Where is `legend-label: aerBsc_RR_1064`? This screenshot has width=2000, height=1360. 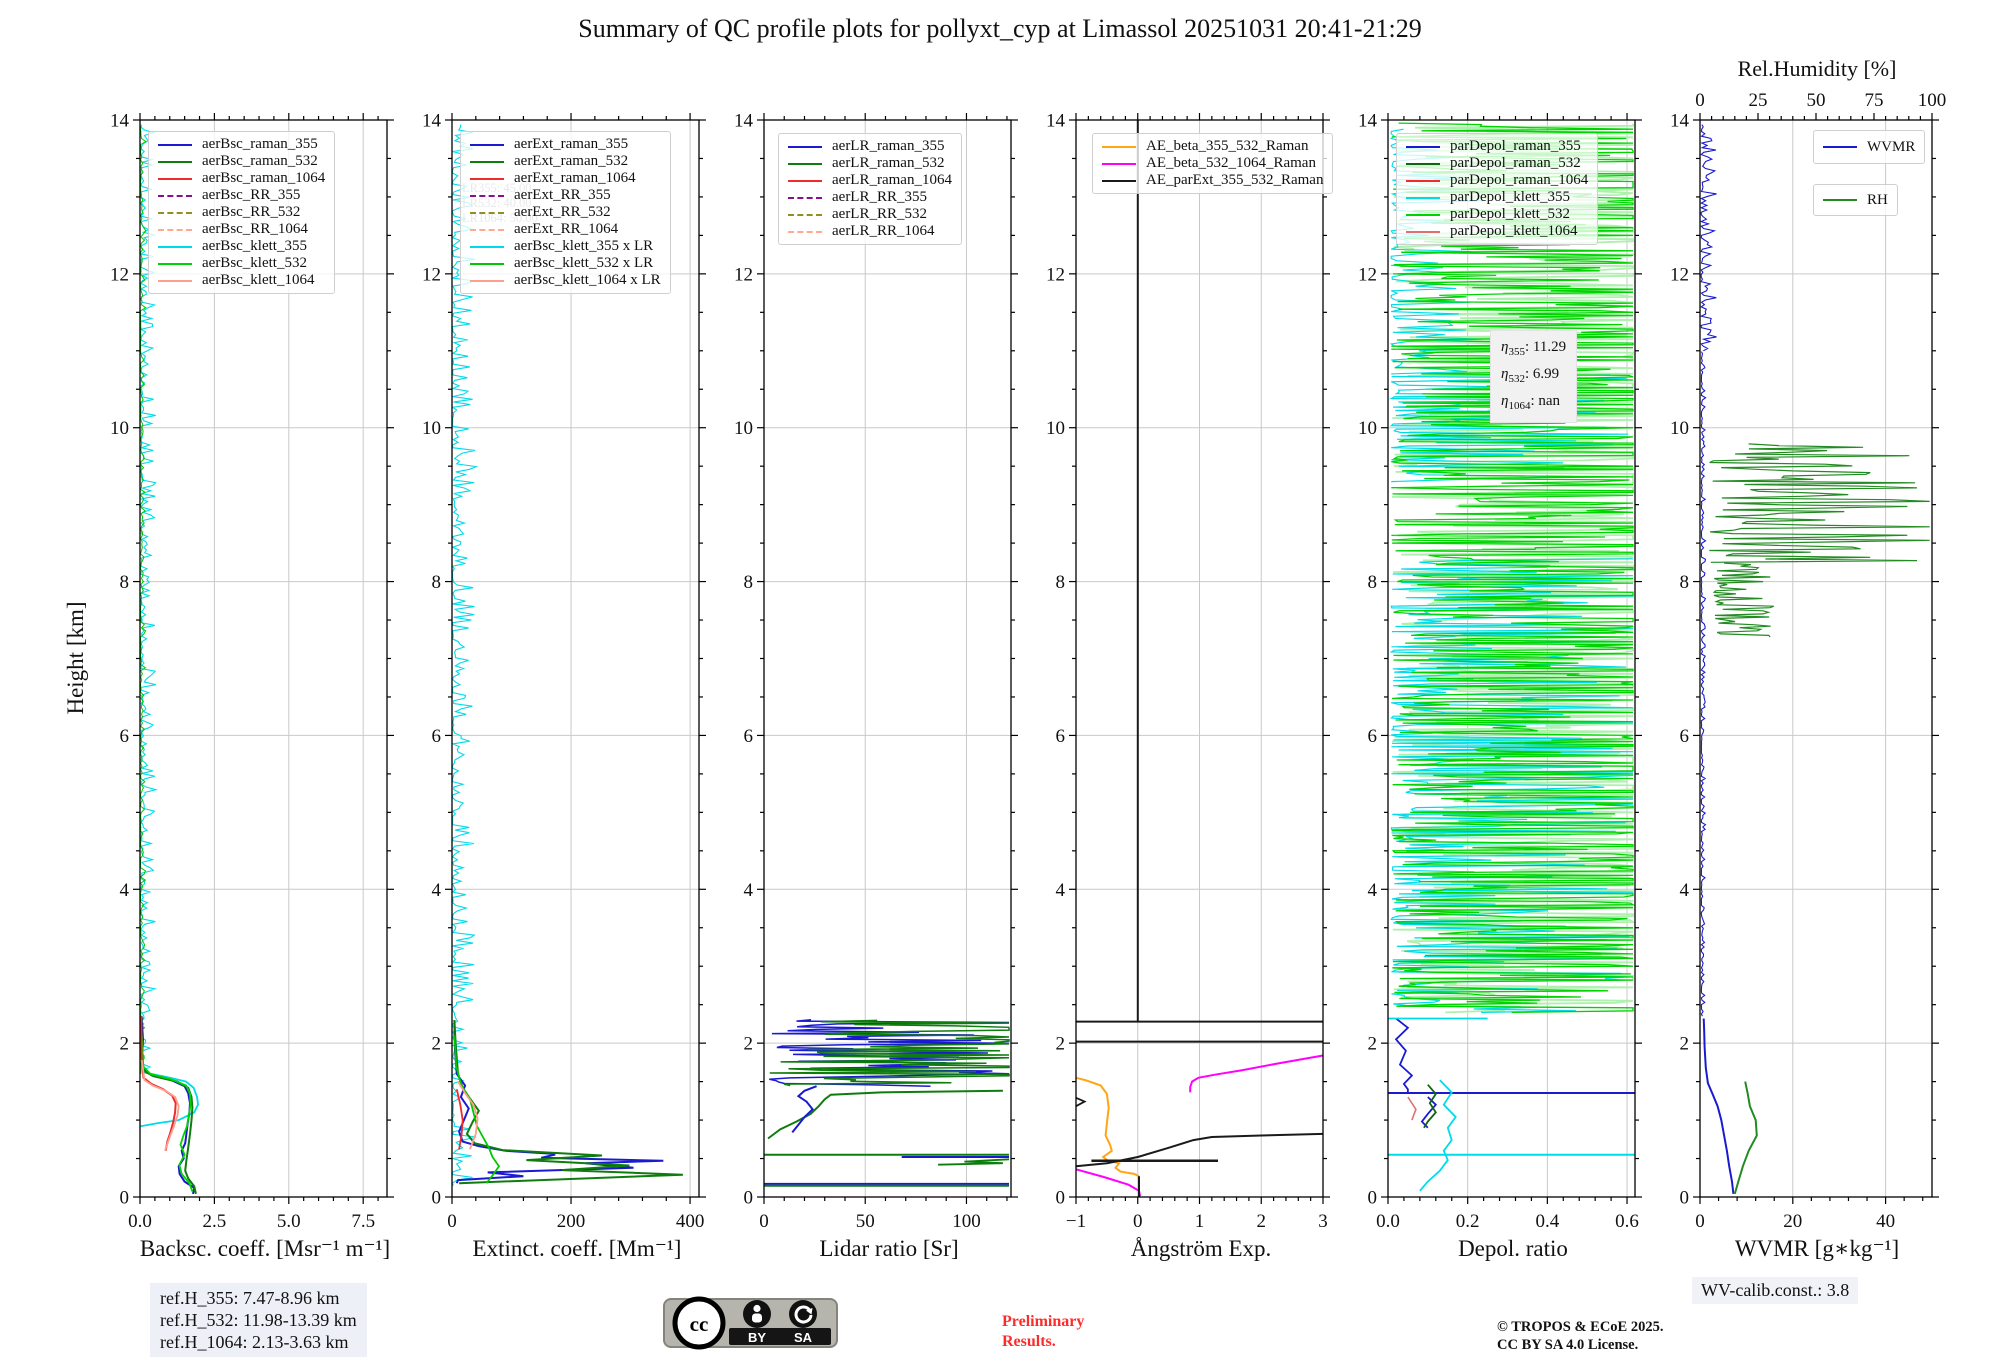
legend-label: aerBsc_RR_1064 is located at coordinates (255, 229).